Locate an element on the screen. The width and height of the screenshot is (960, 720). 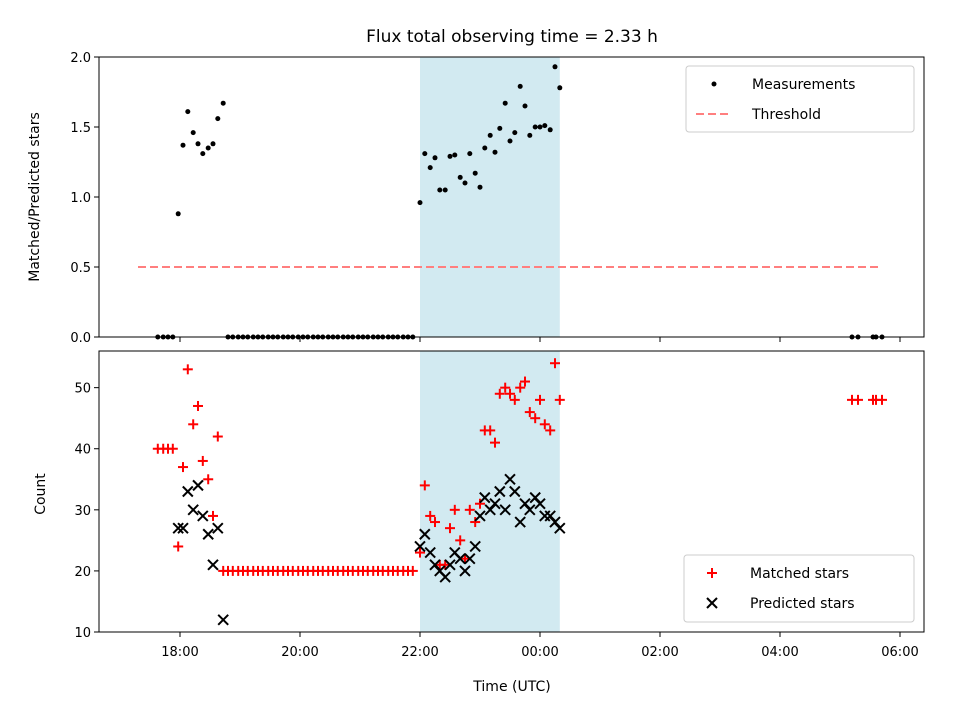
legend-dot-swatch is located at coordinates (714, 84).